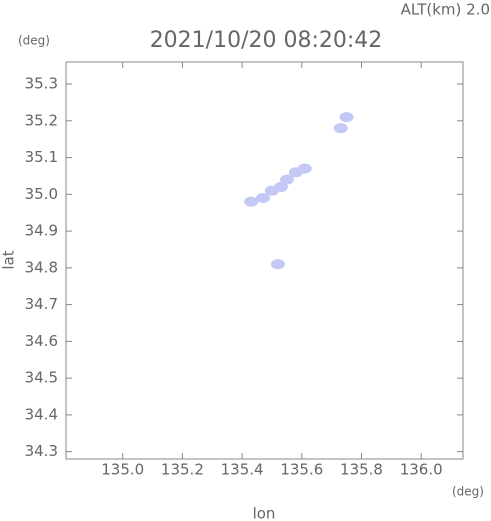 This screenshot has height=521, width=491. I want to click on y-unit: (deg), so click(34, 41).